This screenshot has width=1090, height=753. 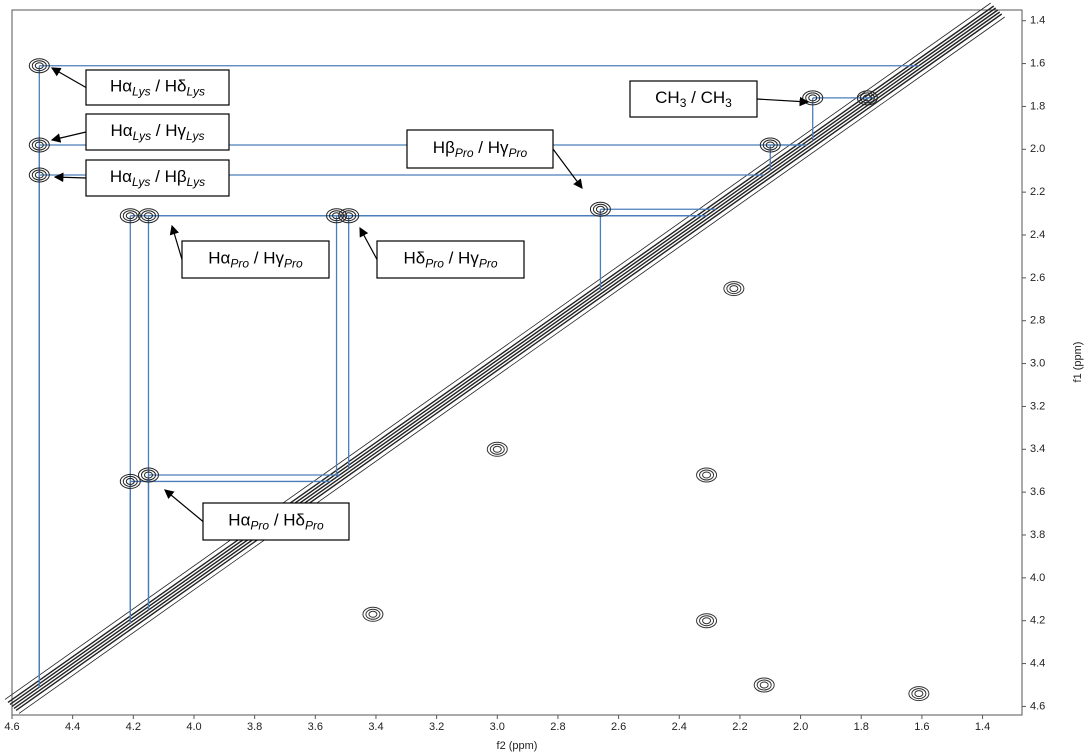 I want to click on y-tick-label: 1.6, so click(x=1037, y=63).